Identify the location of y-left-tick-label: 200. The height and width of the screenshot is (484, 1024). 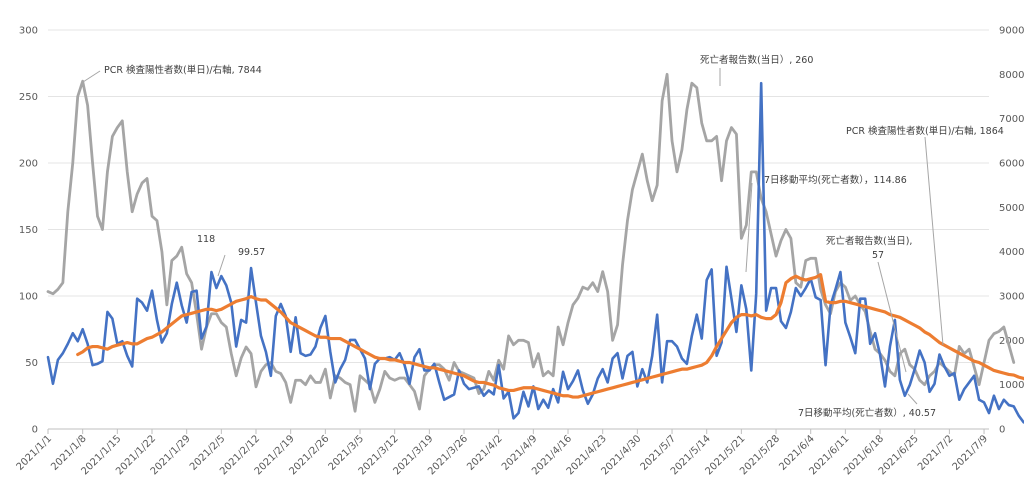
(28, 164).